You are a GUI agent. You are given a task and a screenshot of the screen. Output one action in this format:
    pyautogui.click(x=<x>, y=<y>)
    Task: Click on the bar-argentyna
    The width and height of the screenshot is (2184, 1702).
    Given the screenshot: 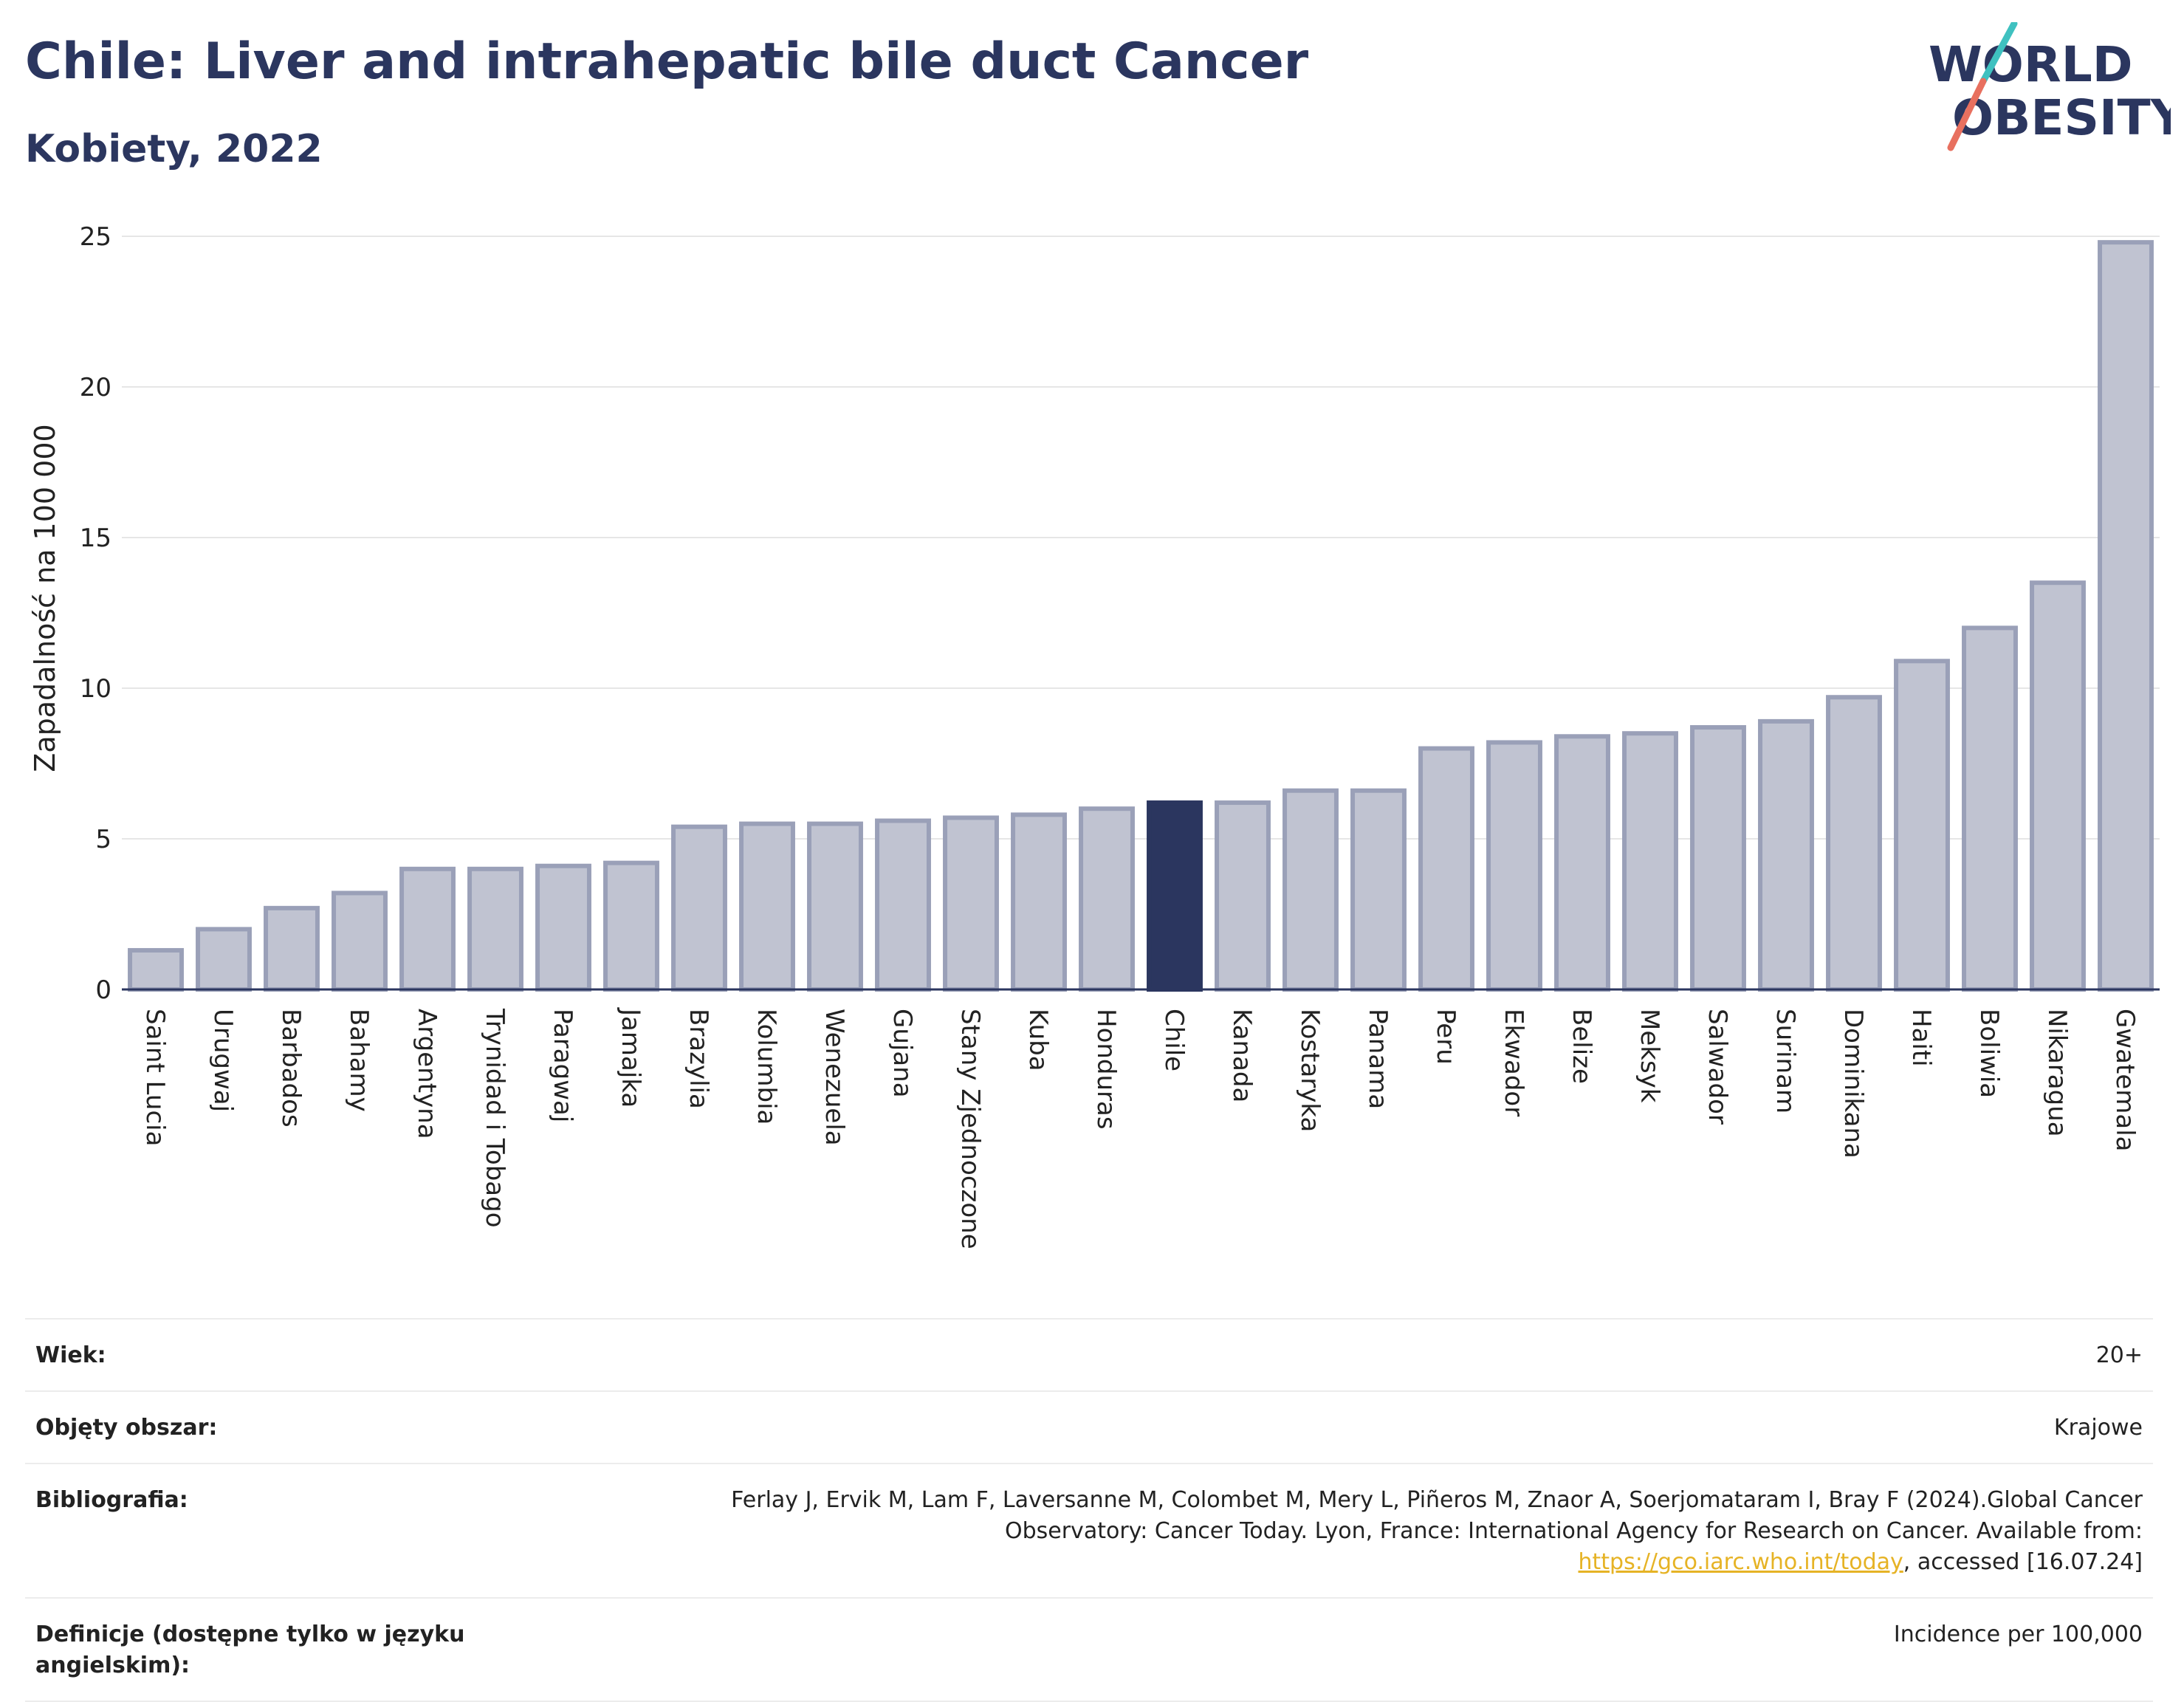 What is the action you would take?
    pyautogui.click(x=428, y=929)
    